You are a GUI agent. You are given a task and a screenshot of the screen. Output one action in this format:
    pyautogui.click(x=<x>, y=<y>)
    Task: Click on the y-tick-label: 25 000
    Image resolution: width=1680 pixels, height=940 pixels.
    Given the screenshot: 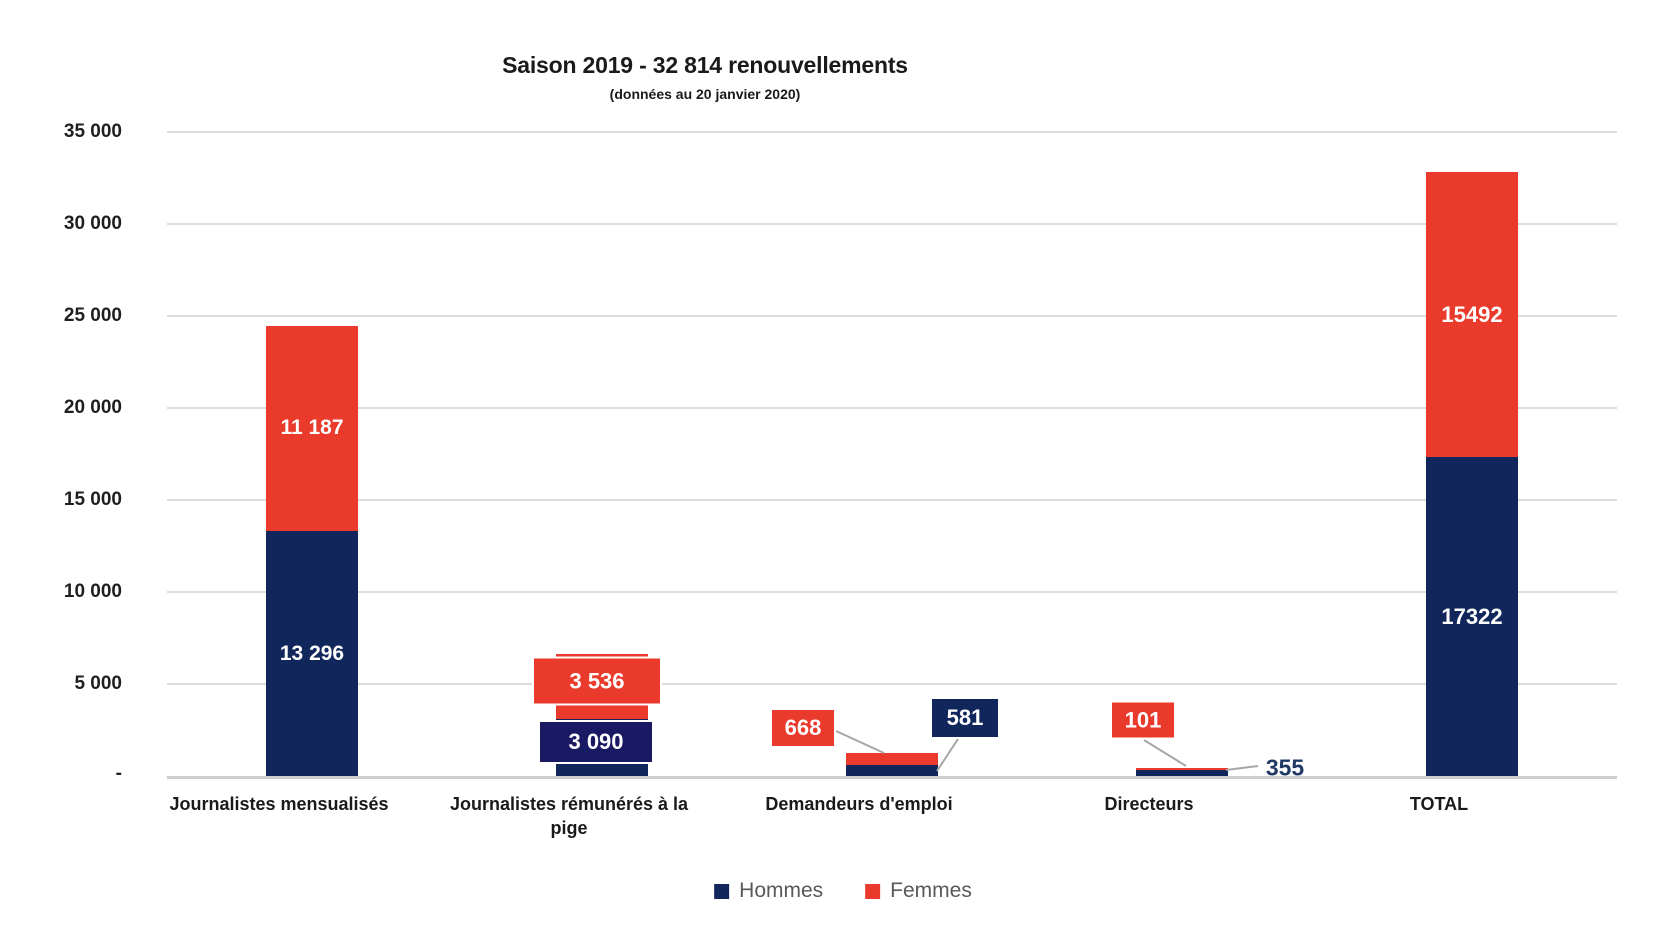 What is the action you would take?
    pyautogui.click(x=92, y=315)
    